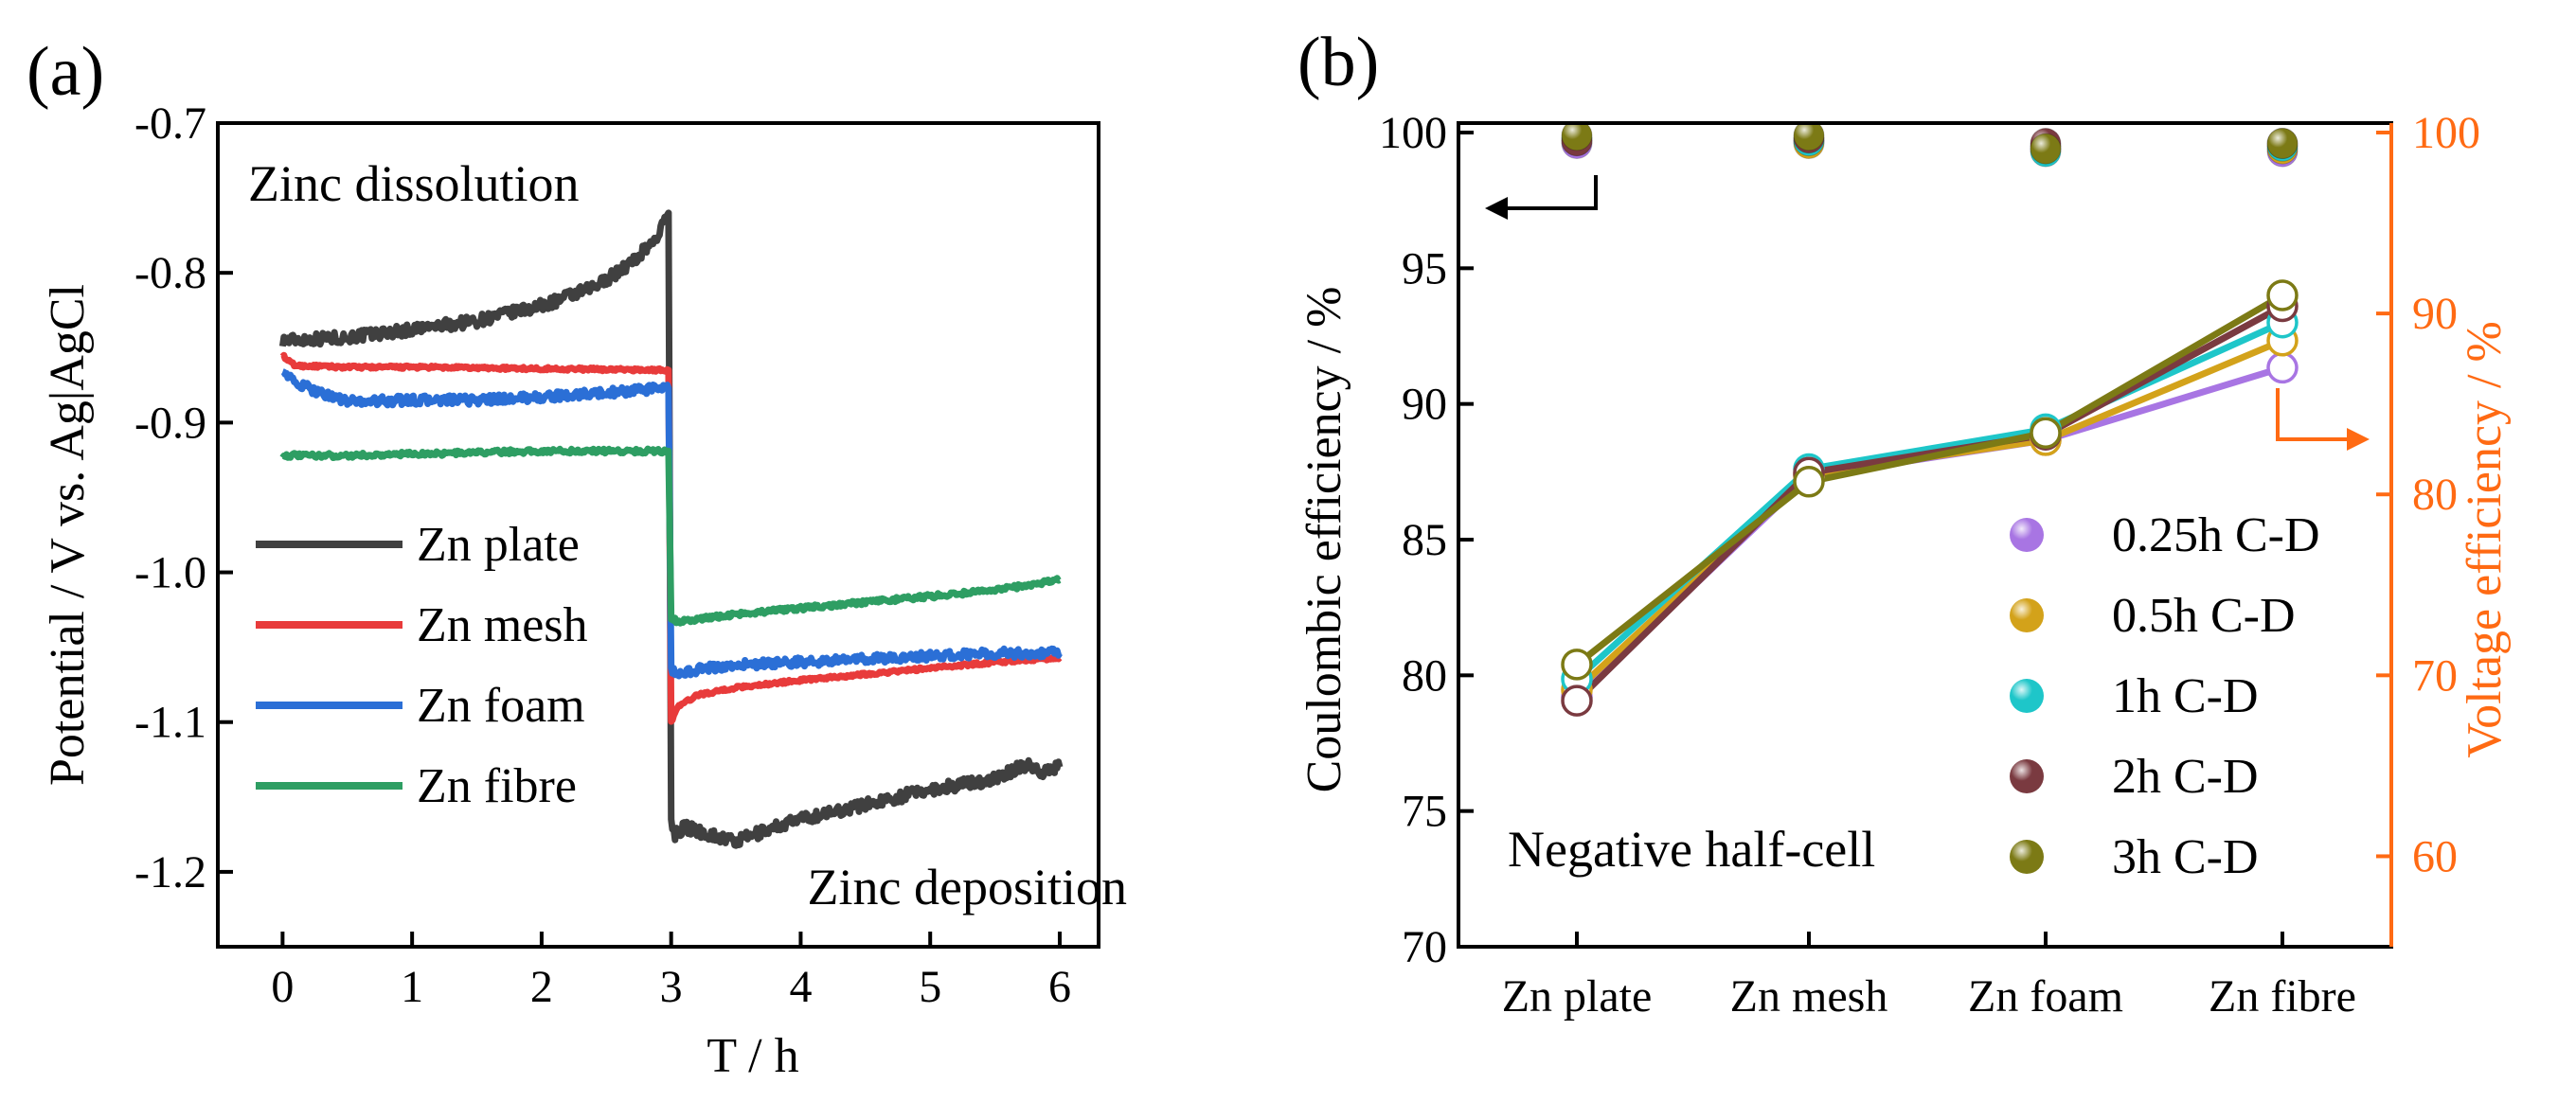 The width and height of the screenshot is (2576, 1102). I want to click on arrow-to-right-axis-head, so click(2358, 439).